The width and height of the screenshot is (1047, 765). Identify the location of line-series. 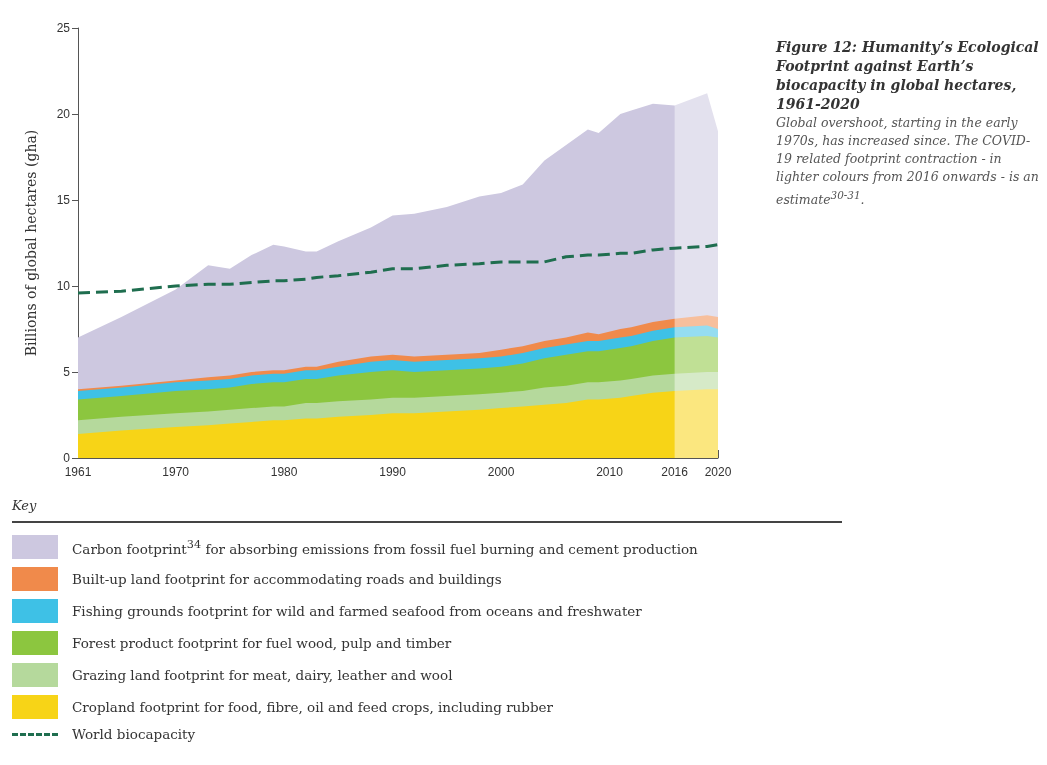
(398, 269).